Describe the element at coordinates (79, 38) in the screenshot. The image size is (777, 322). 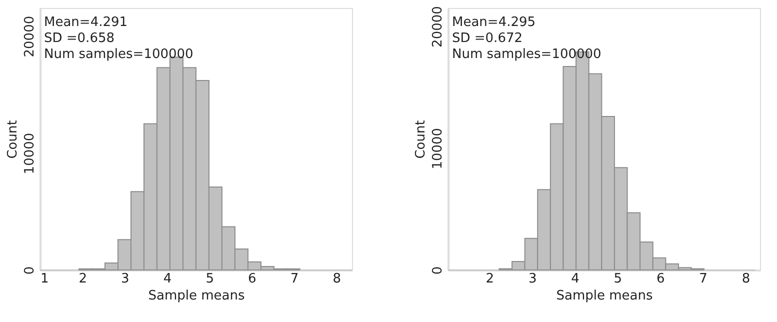
I see `annotation: SD =0.658` at that location.